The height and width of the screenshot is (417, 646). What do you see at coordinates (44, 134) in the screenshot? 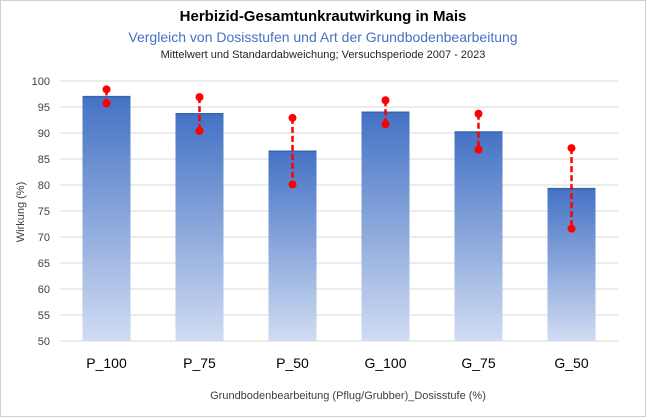
I see `y-tick-label: 90` at bounding box center [44, 134].